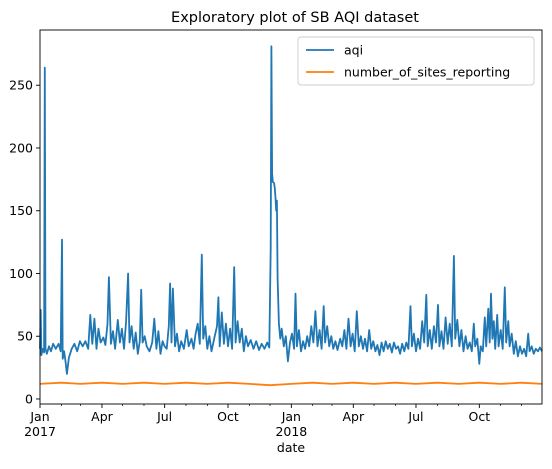 This screenshot has height=469, width=552. I want to click on legend: aqi number_of_sites_reporting, so click(416, 61).